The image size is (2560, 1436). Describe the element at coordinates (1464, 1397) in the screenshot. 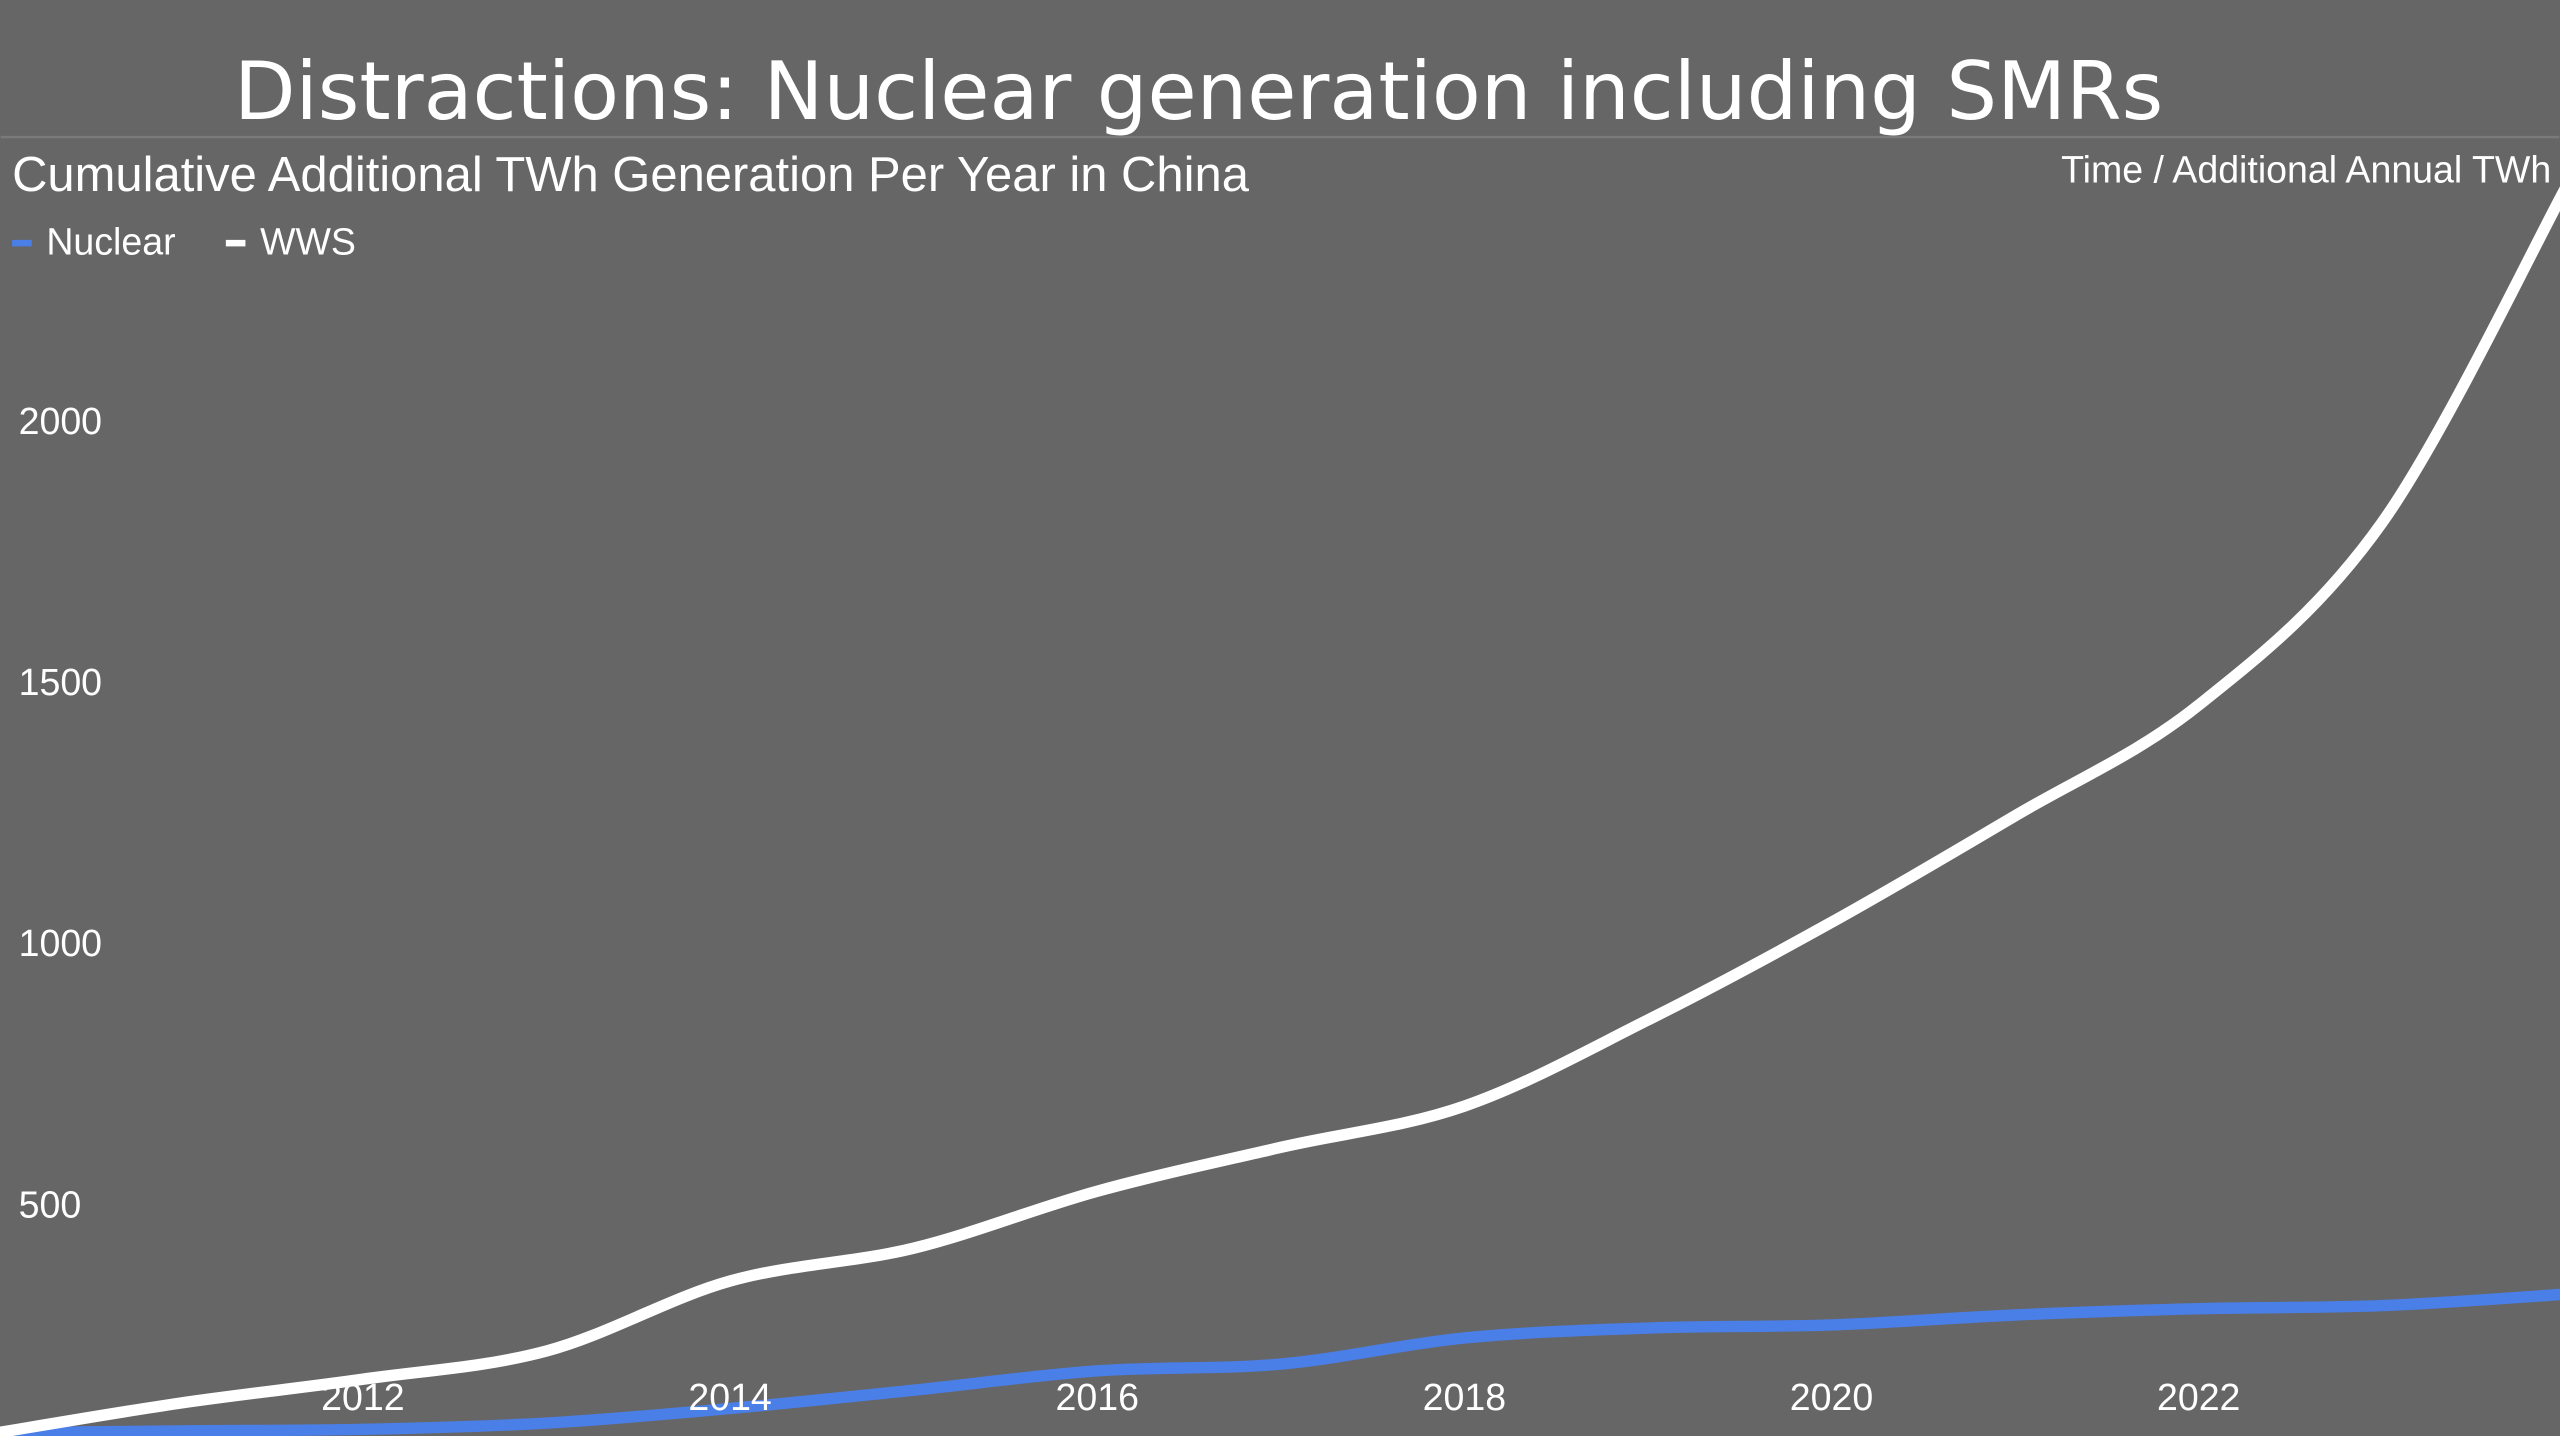

I see `x-tick-label: 2018` at that location.